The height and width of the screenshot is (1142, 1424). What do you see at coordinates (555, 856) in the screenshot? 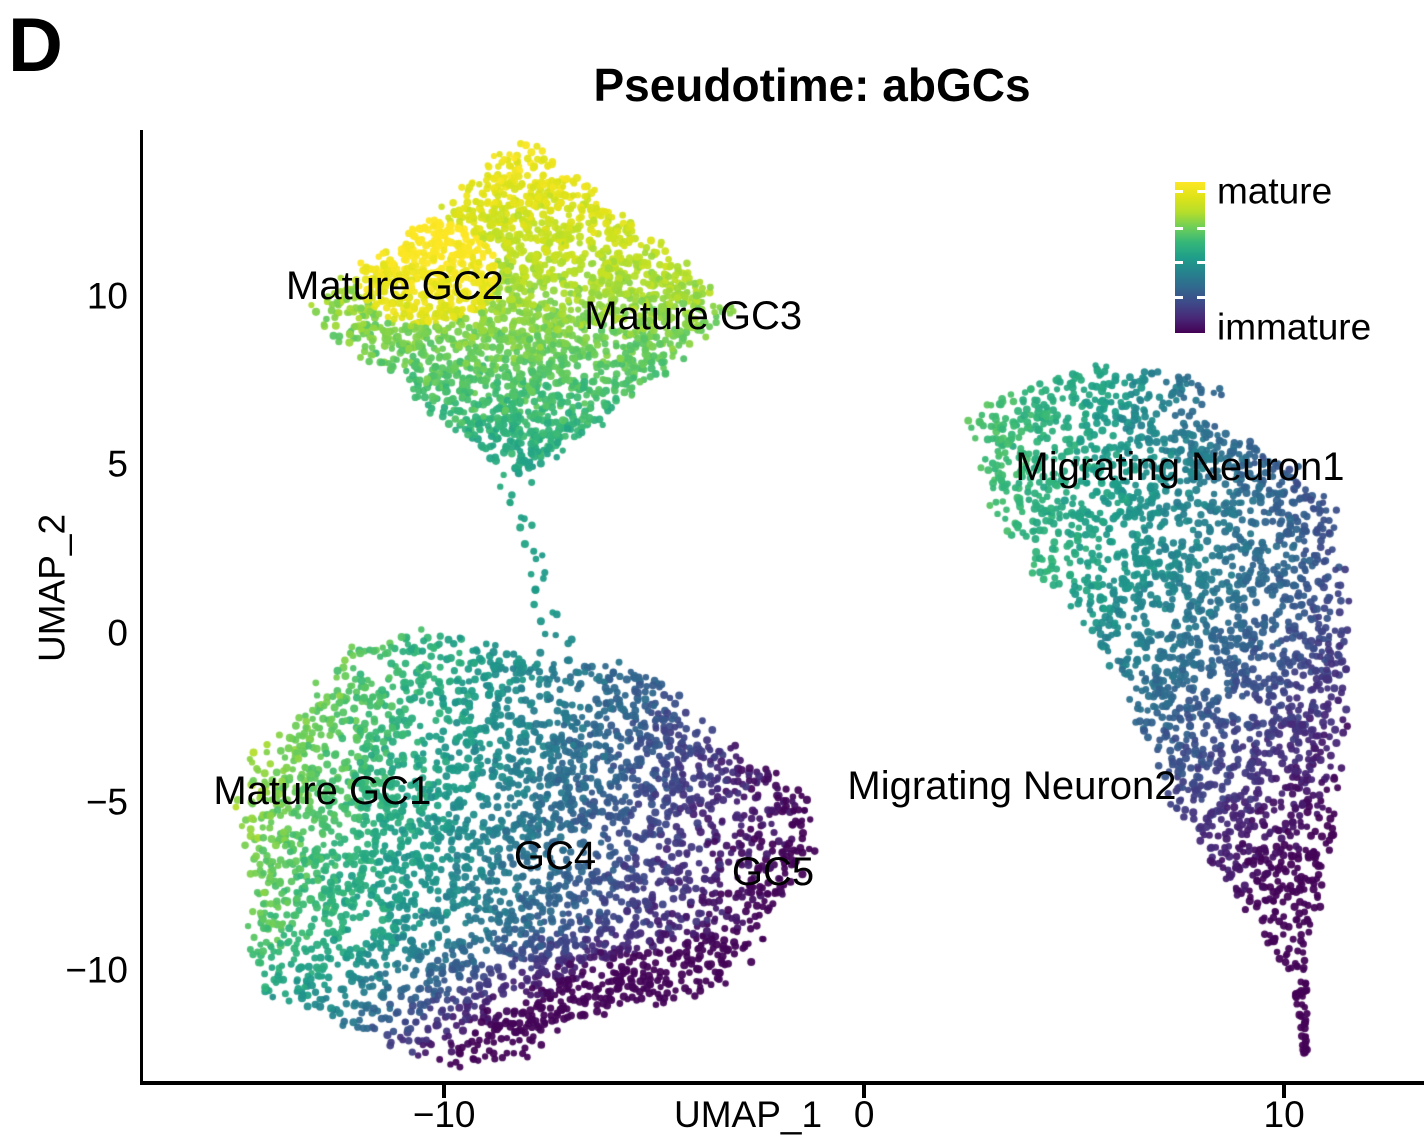
I see `cluster-label: GC4` at bounding box center [555, 856].